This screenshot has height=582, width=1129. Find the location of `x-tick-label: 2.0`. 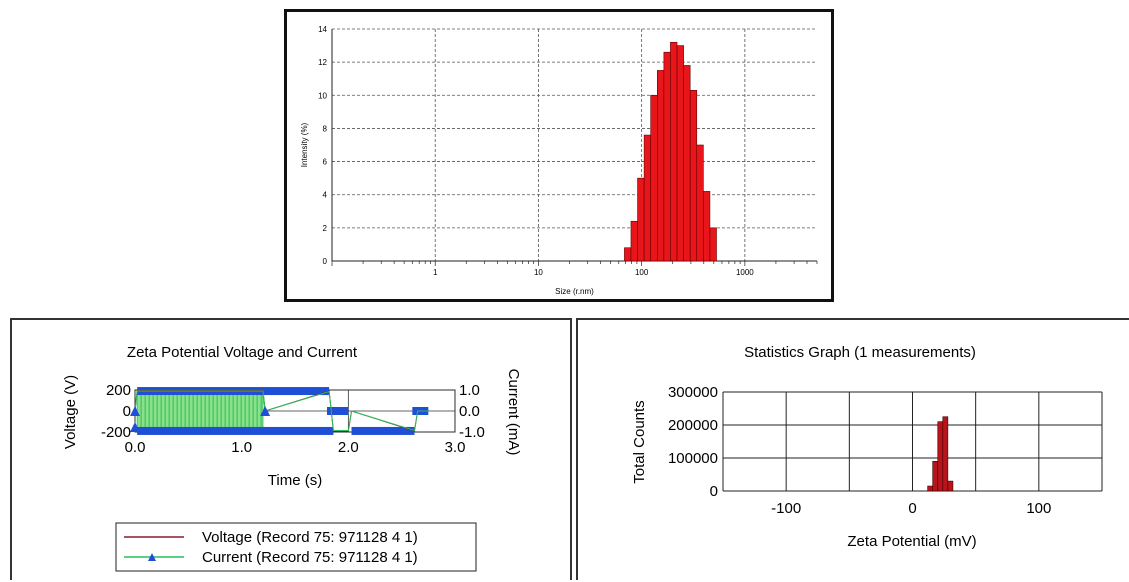

x-tick-label: 2.0 is located at coordinates (348, 447).